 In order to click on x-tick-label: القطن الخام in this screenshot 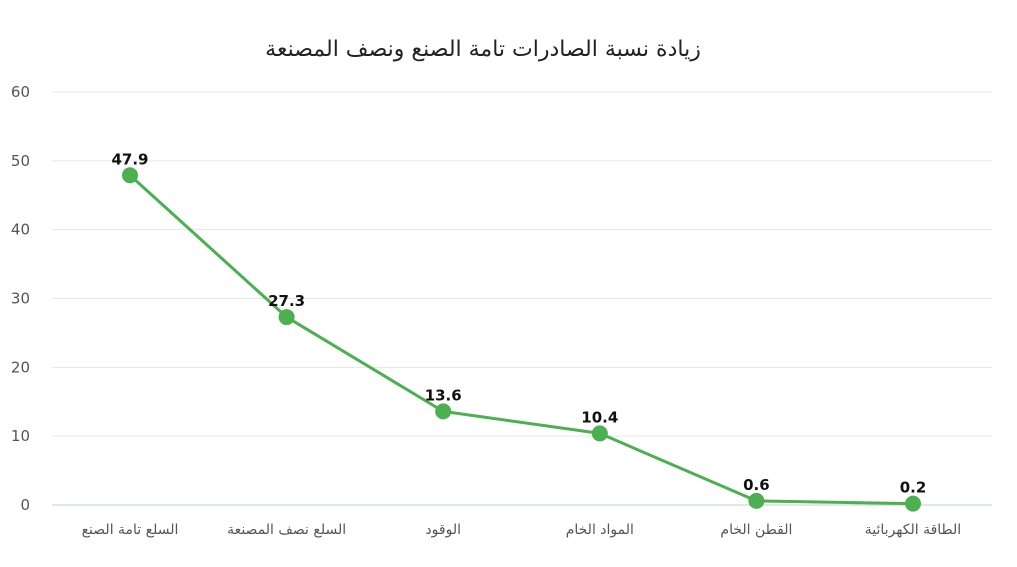, I will do `click(756, 530)`.